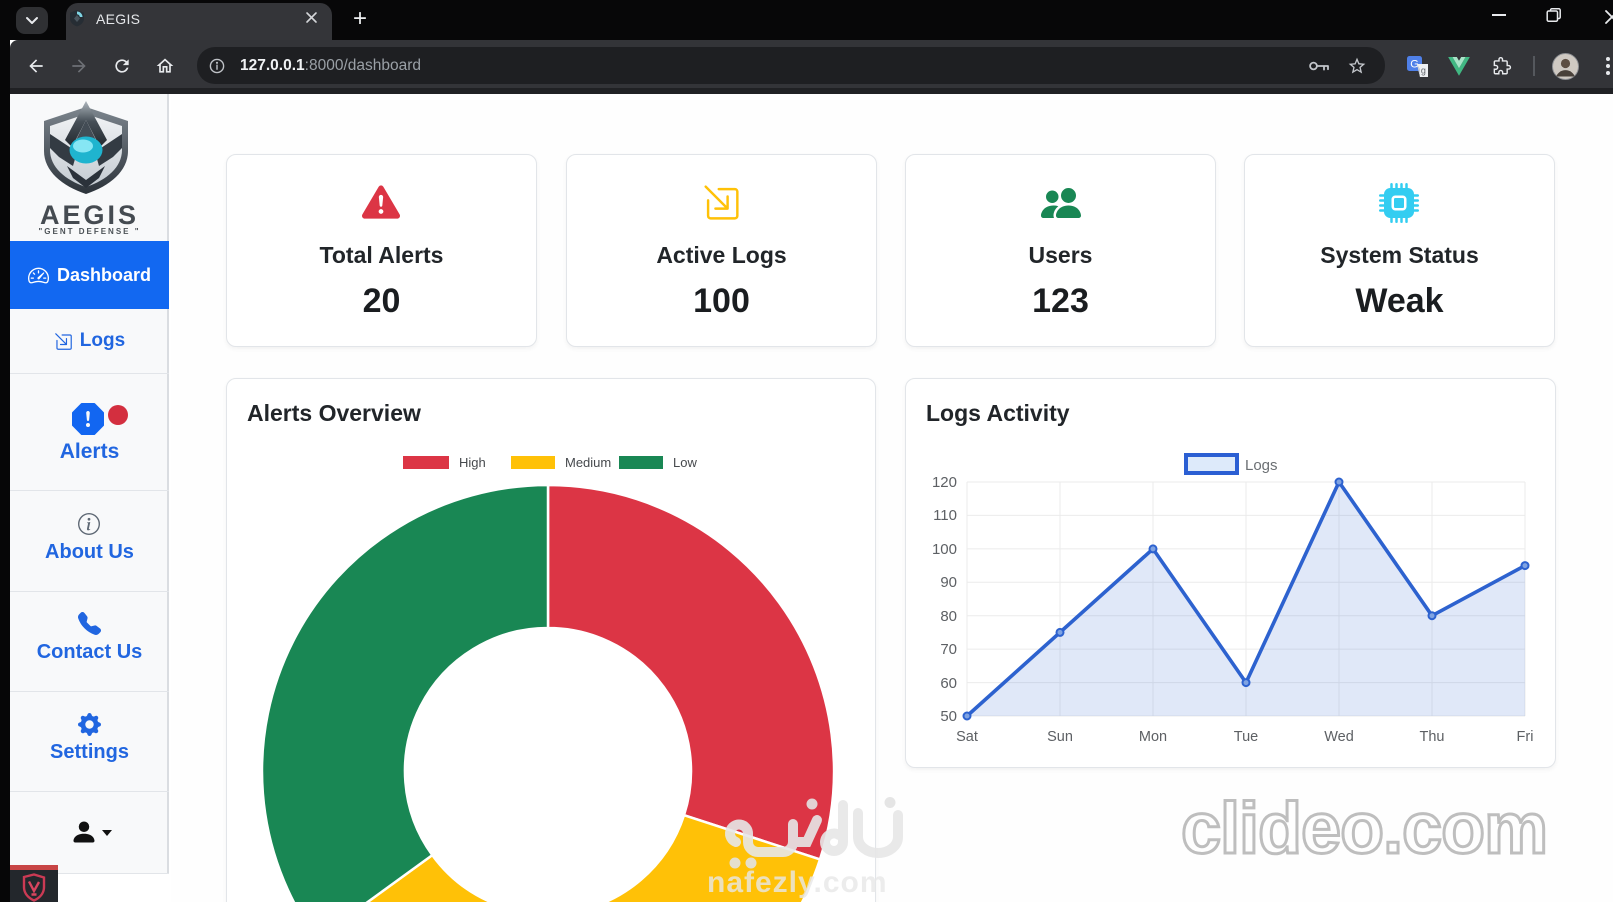 The width and height of the screenshot is (1613, 902). Describe the element at coordinates (948, 716) in the screenshot. I see `svg-text: 50` at that location.